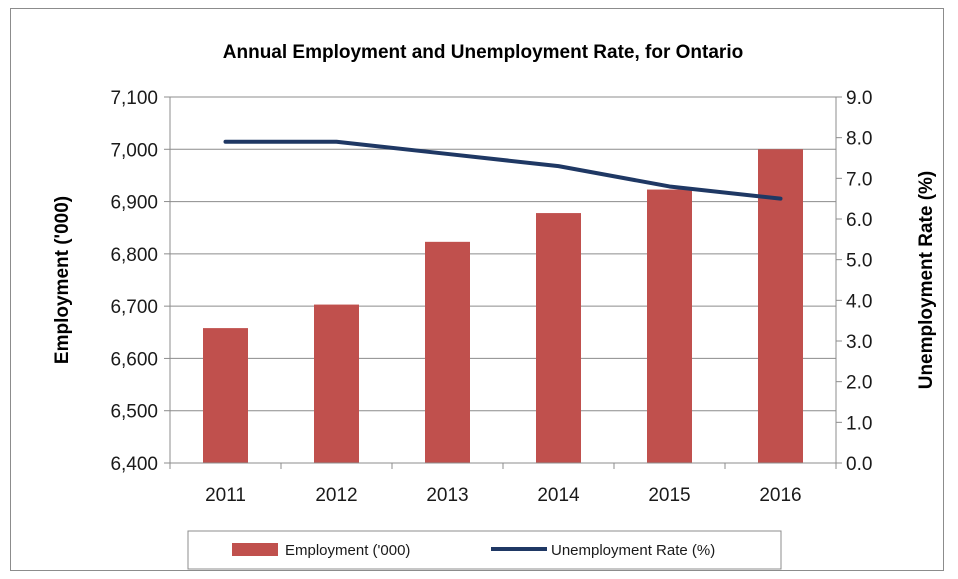 Image resolution: width=958 pixels, height=579 pixels. Describe the element at coordinates (62, 280) in the screenshot. I see `y-axis-title: Employment ('000)` at that location.